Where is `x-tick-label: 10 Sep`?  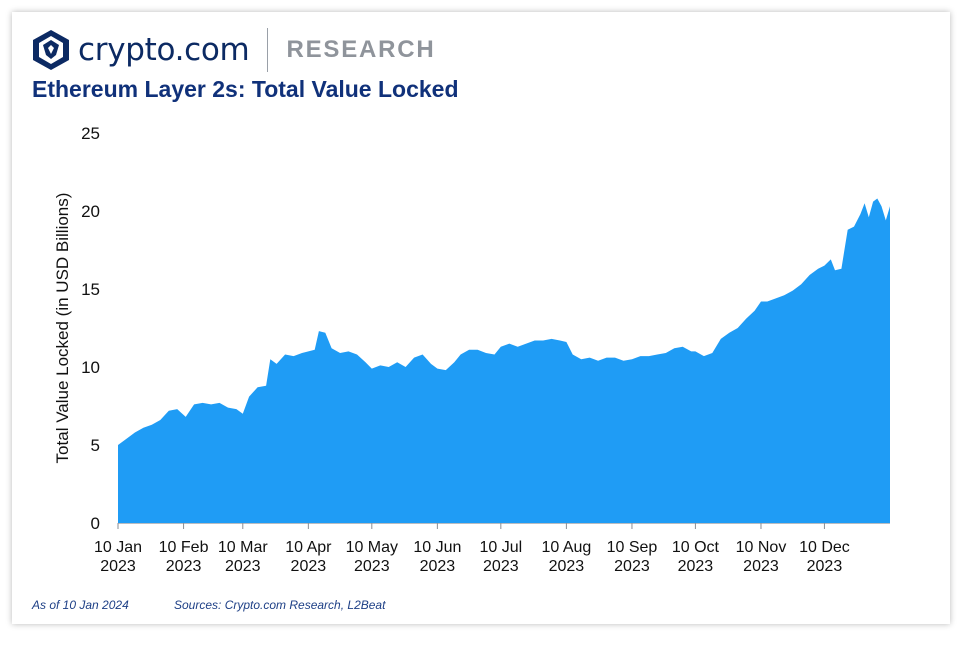 x-tick-label: 10 Sep is located at coordinates (632, 547).